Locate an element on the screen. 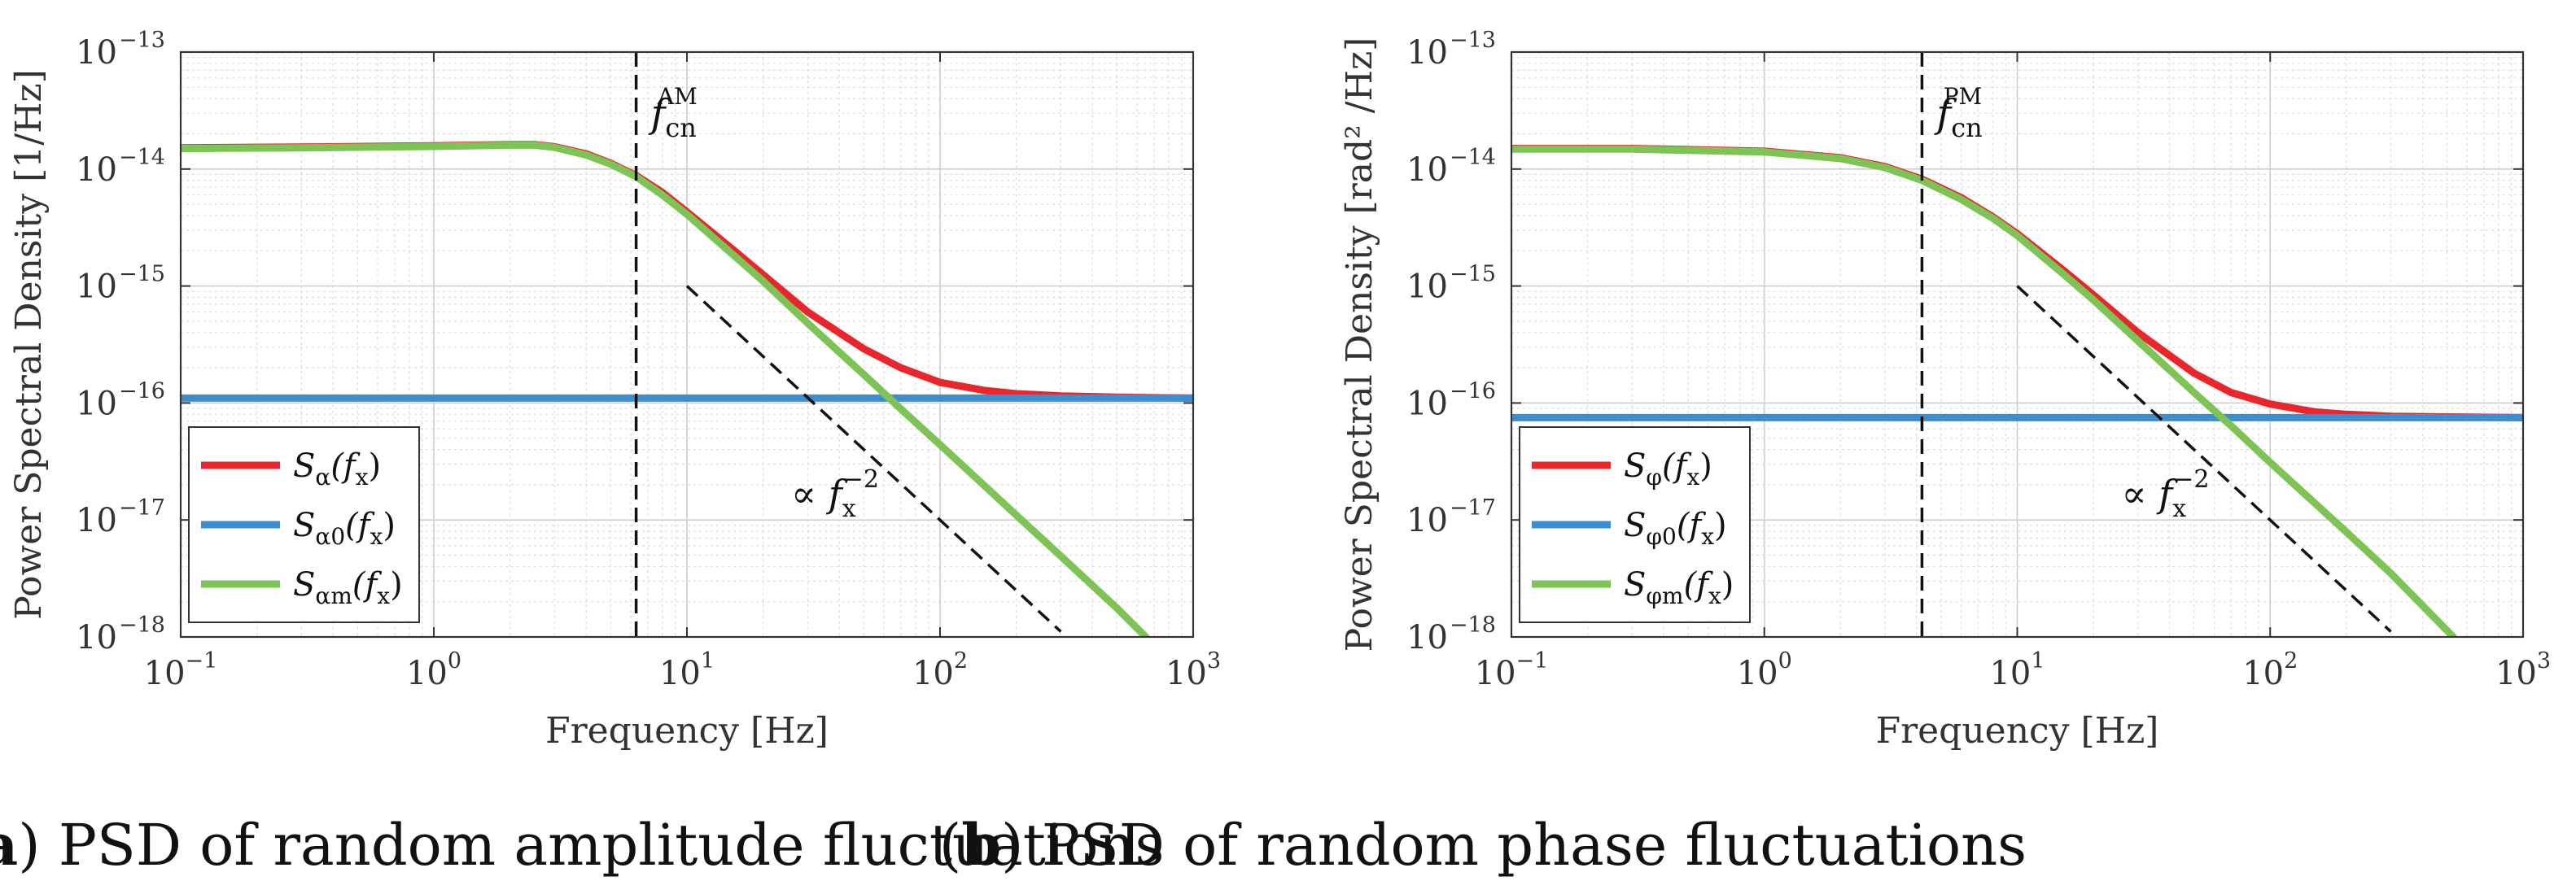 The image size is (2576, 894). panel-caption: (b) PSD of random phase fluctuations is located at coordinates (1483, 845).